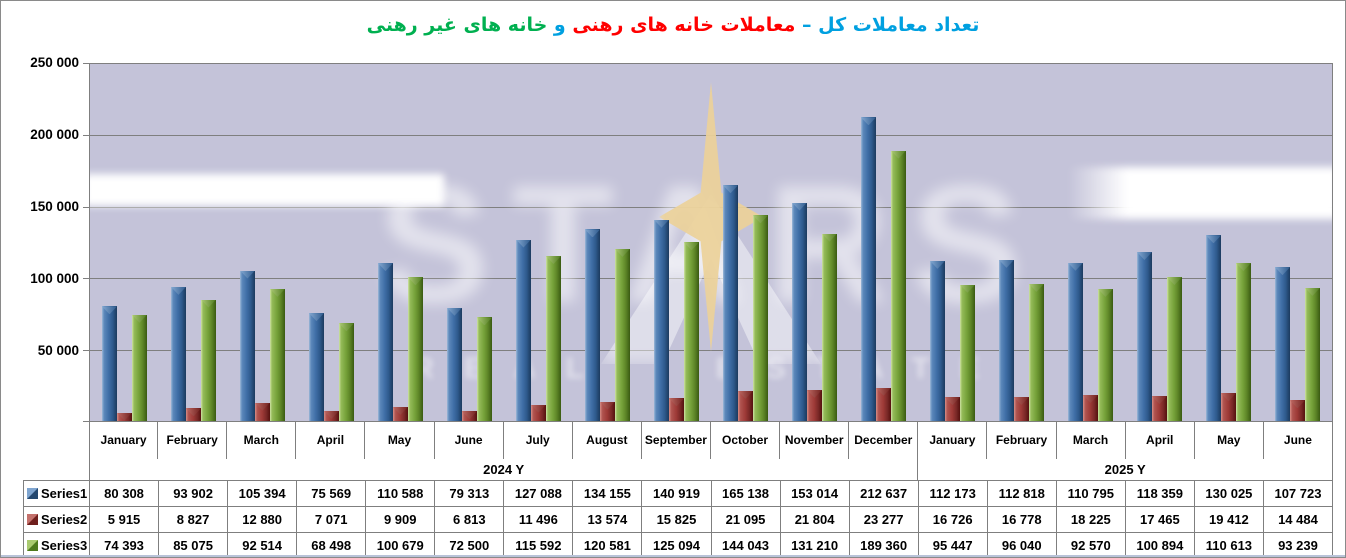 The image size is (1346, 558). I want to click on table-cell-series3-2025-april: 100 894, so click(1160, 545).